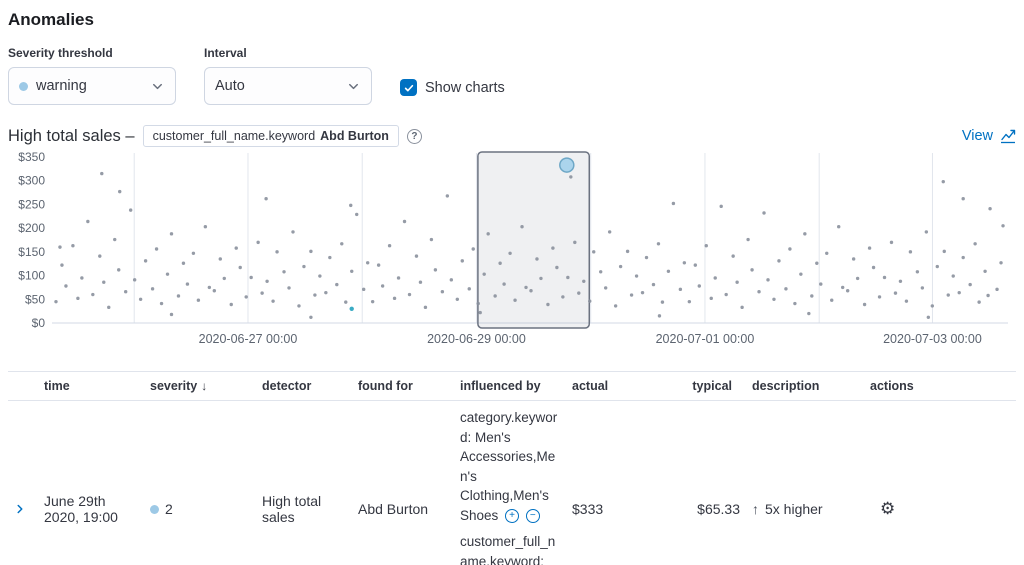  I want to click on influencer-text: customer_full_name.keyword: Abd Burton, so click(508, 549).